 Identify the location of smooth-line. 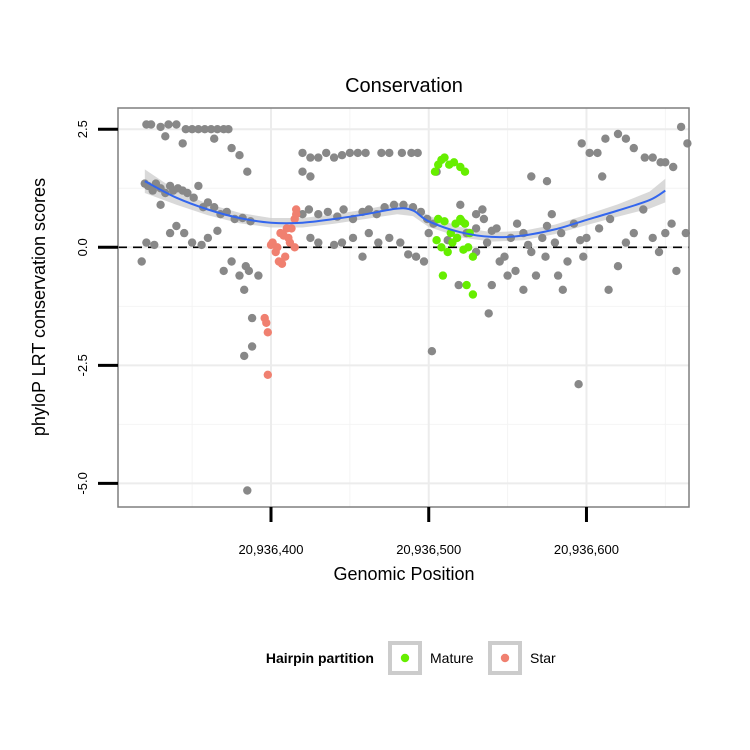
(405, 209).